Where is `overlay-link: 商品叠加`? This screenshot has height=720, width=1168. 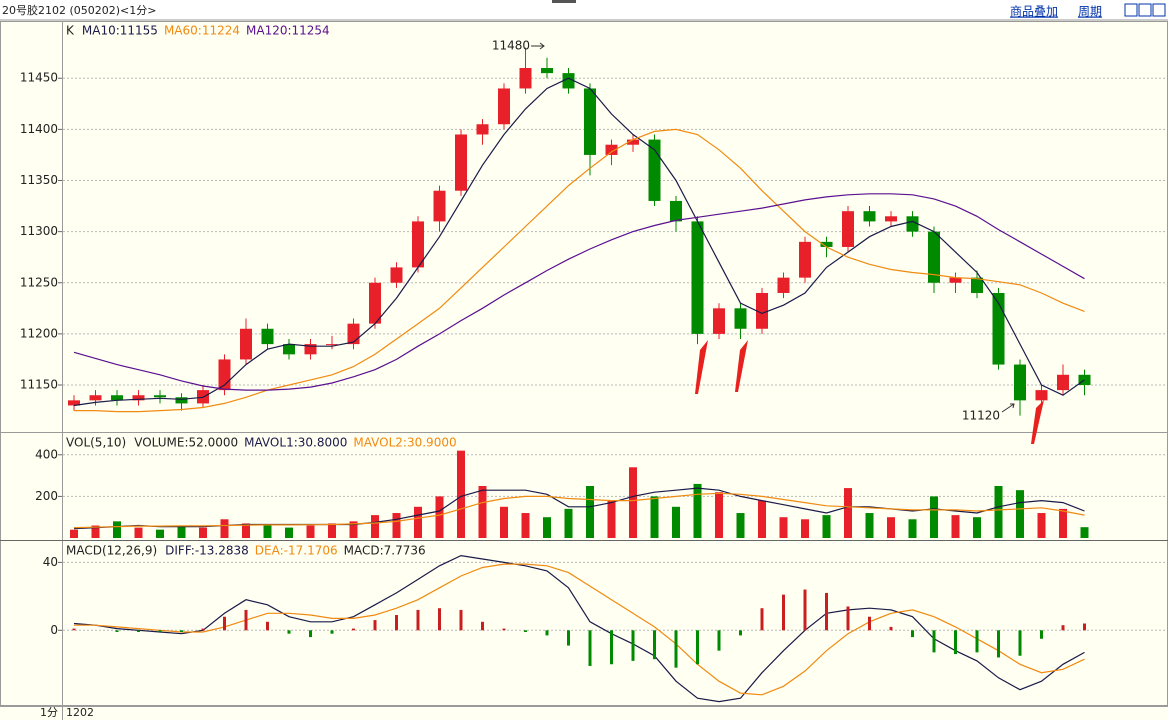
overlay-link: 商品叠加 is located at coordinates (1034, 11).